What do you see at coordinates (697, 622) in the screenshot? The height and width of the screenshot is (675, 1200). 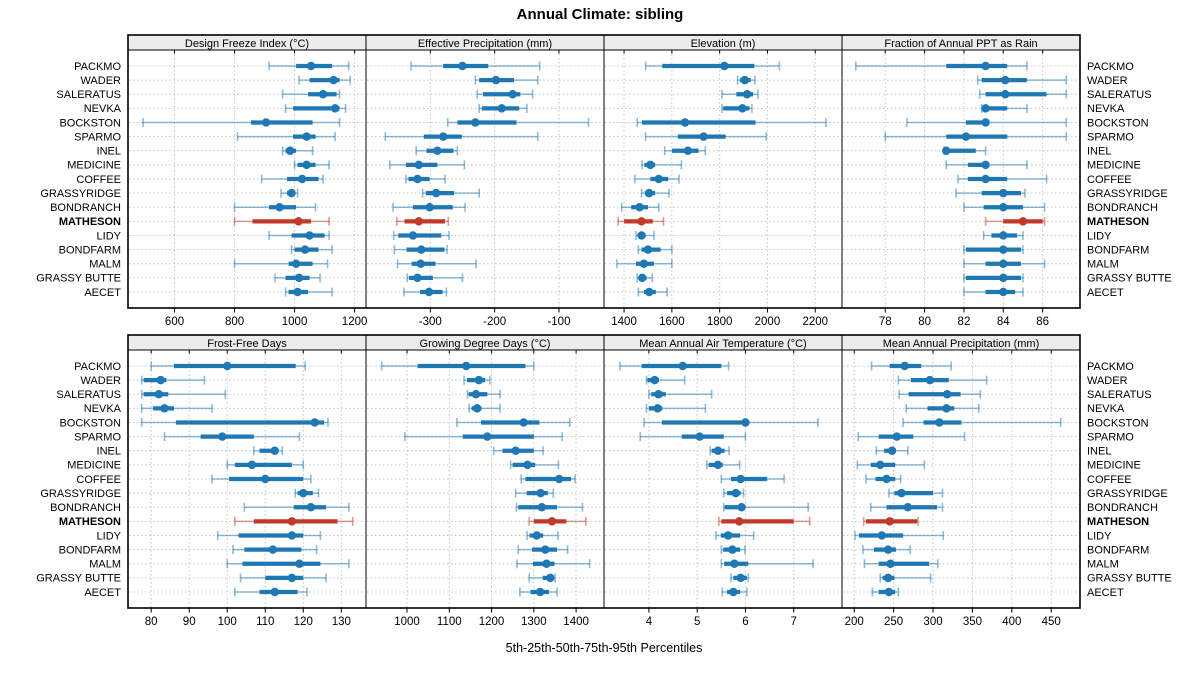 I see `x-tick-label: 5` at bounding box center [697, 622].